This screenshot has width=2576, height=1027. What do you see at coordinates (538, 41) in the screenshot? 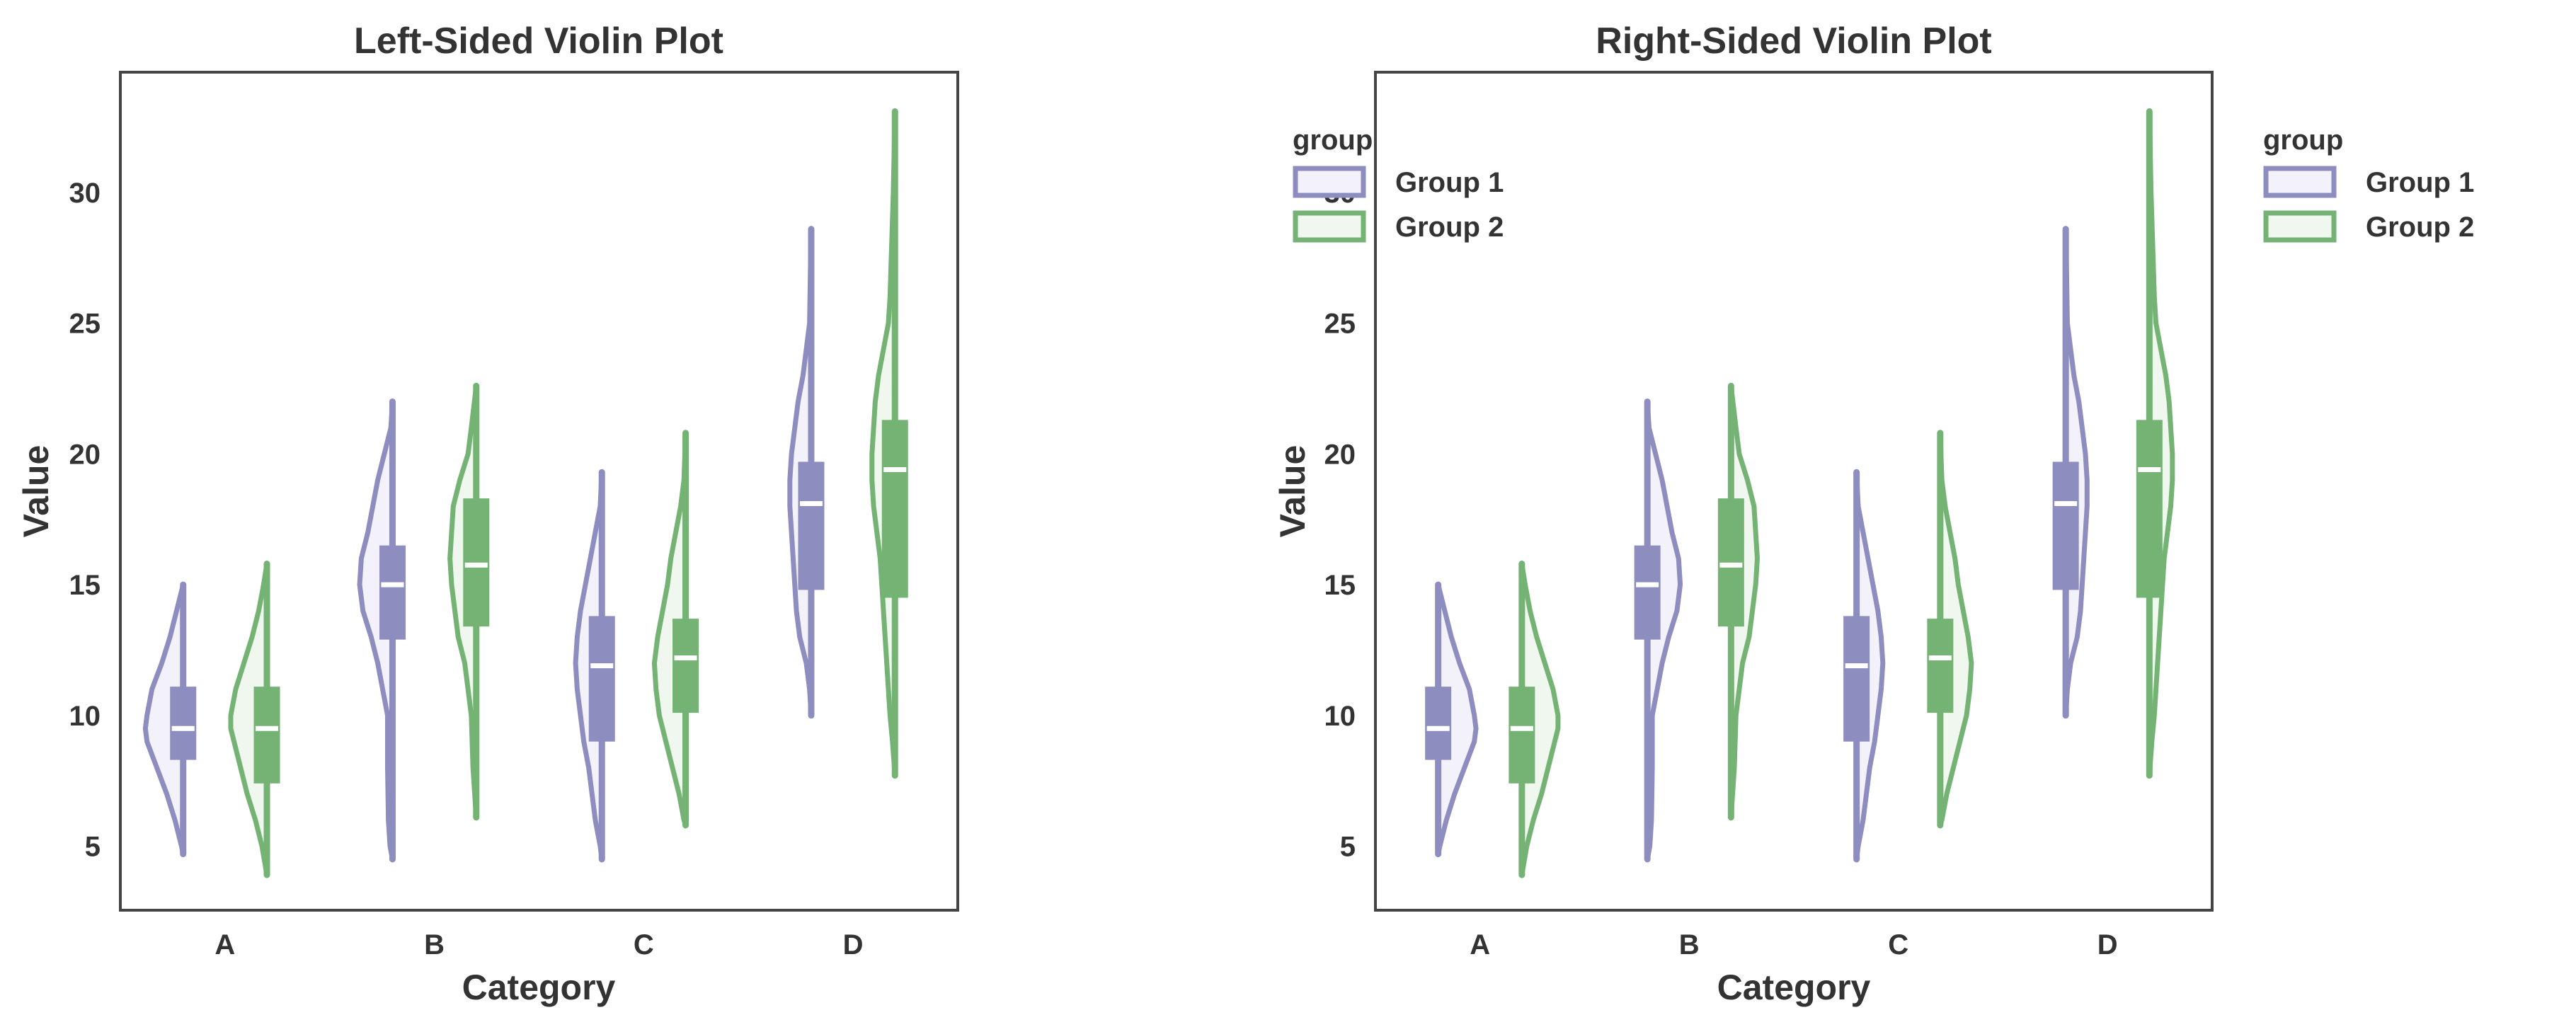
I see `chart-title: Left-Sided Violin Plot` at bounding box center [538, 41].